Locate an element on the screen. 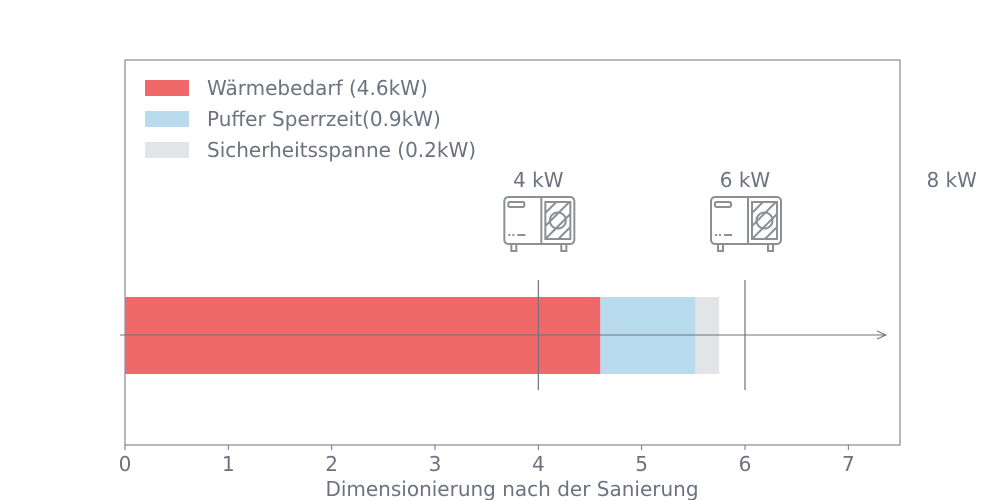 The width and height of the screenshot is (1000, 500). x-tick-label: 3 is located at coordinates (435, 464).